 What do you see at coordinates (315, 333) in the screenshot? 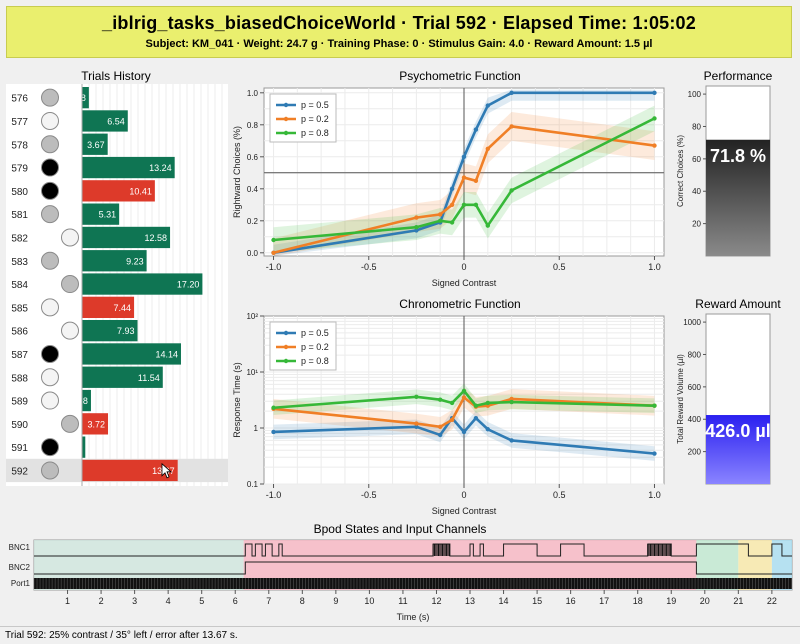
I see `legend-label: p = 0.5` at bounding box center [315, 333].